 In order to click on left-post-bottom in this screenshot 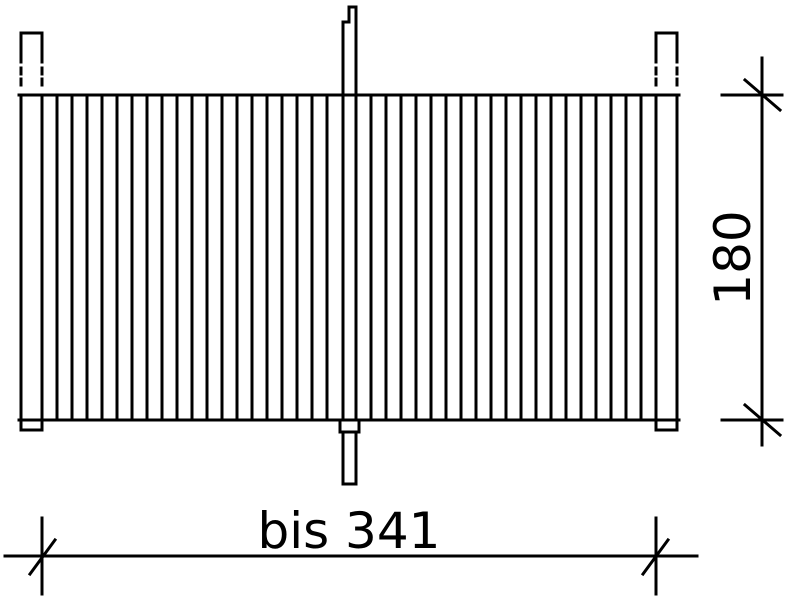, I will do `click(31, 425)`.